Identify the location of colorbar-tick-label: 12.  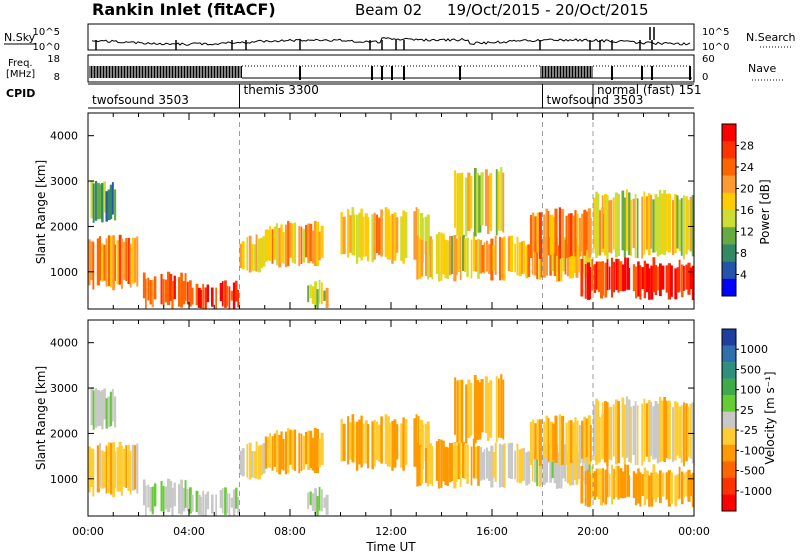
(747, 232).